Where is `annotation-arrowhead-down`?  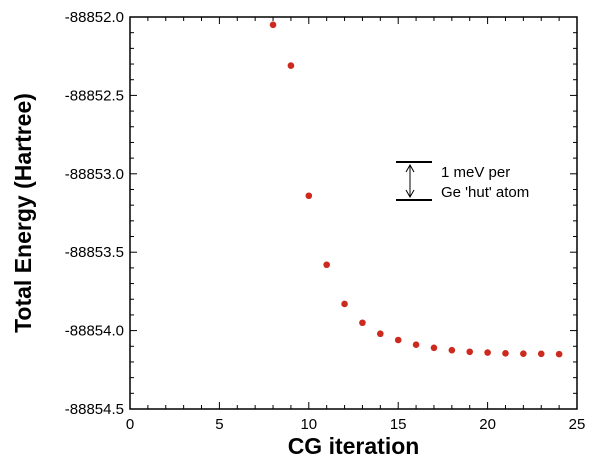 annotation-arrowhead-down is located at coordinates (410, 194).